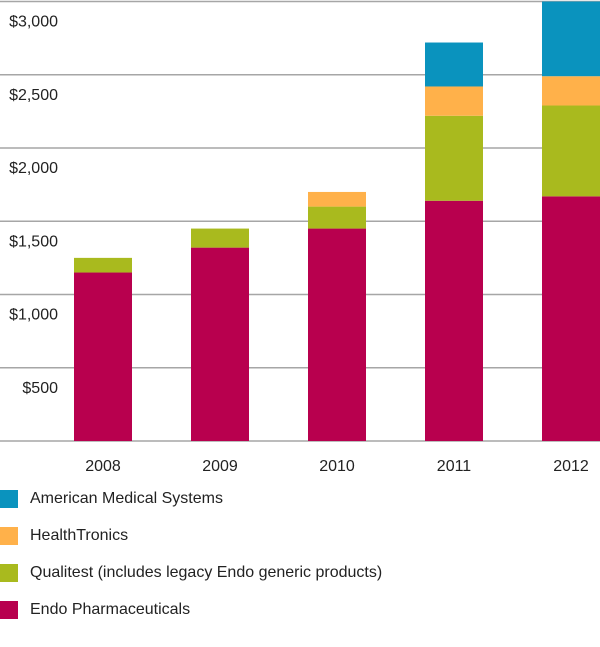 The image size is (600, 647). Describe the element at coordinates (9, 536) in the screenshot. I see `legend-swatch-healthtronics` at that location.